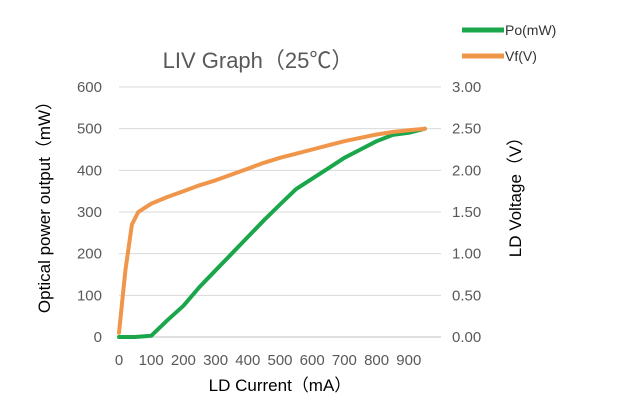 The image size is (624, 401). Describe the element at coordinates (89, 87) in the screenshot. I see `y-tick-label: 600` at that location.